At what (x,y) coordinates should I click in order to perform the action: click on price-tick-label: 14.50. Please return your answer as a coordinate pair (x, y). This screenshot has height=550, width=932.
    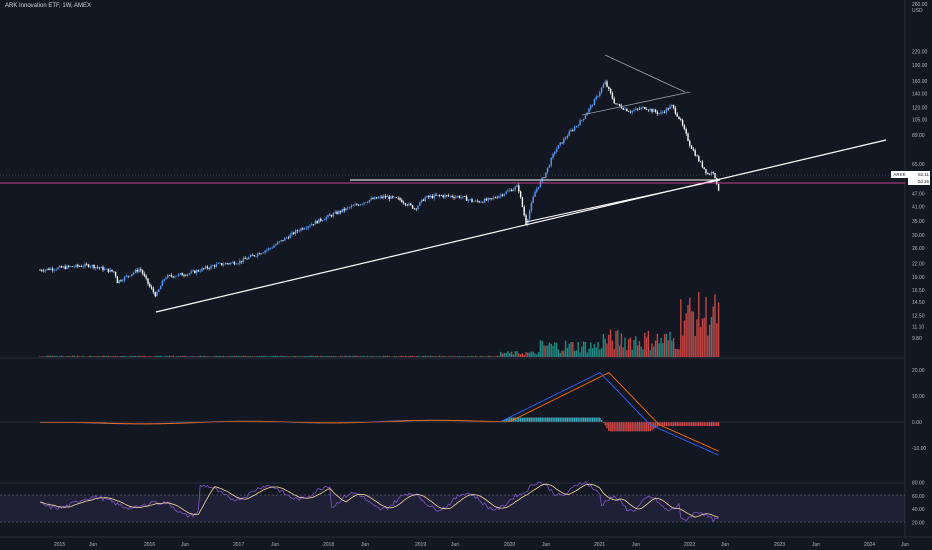
    Looking at the image, I should click on (918, 303).